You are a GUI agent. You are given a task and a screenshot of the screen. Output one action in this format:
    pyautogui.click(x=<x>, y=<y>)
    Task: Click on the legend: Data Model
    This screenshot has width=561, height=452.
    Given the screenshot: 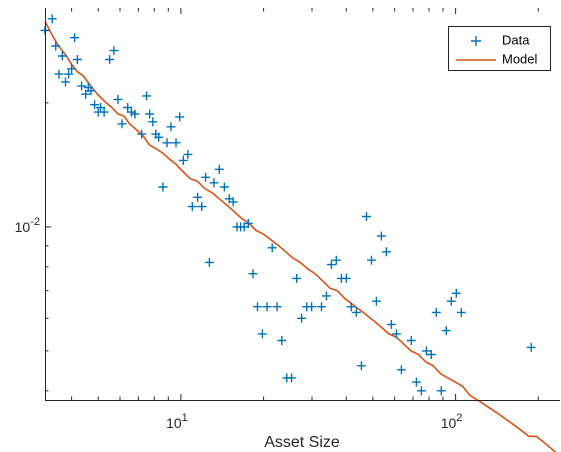 What is the action you would take?
    pyautogui.click(x=499, y=48)
    